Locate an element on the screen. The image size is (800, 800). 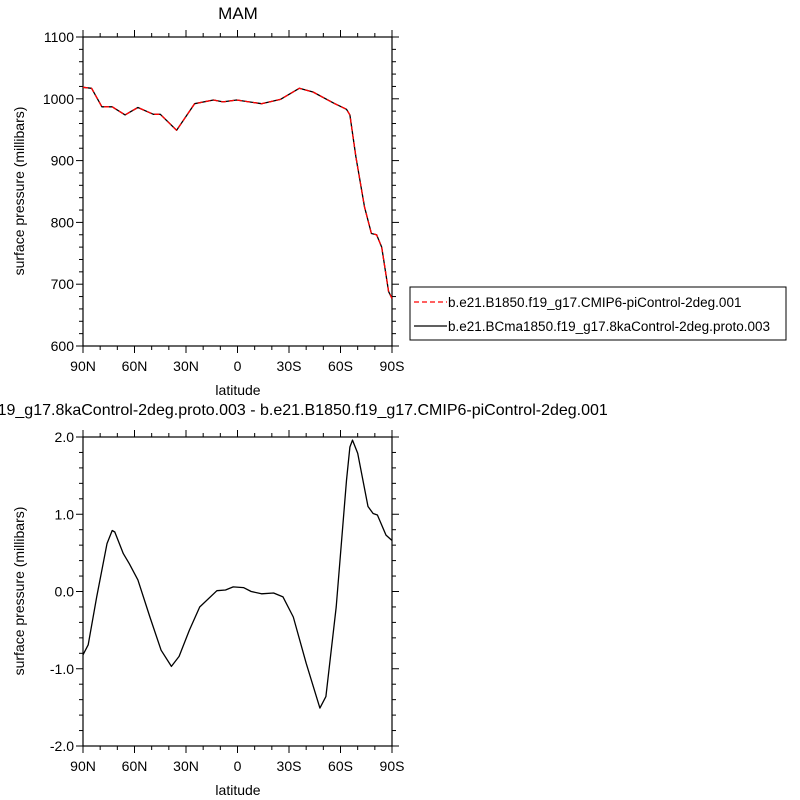
plot1-x-tick-label: 90N is located at coordinates (83, 766).